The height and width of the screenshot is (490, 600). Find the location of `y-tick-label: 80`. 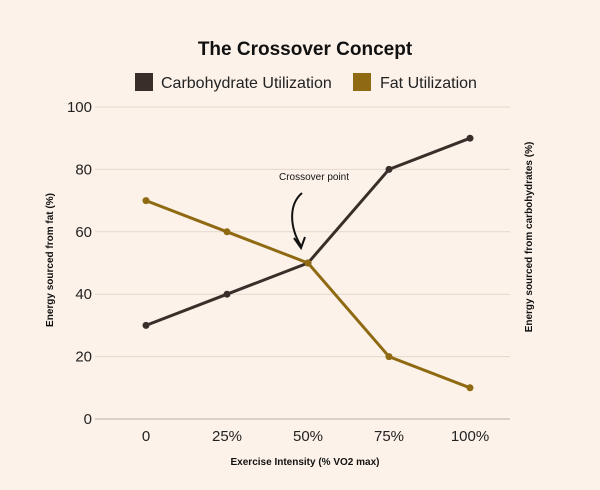

y-tick-label: 80 is located at coordinates (83, 169).